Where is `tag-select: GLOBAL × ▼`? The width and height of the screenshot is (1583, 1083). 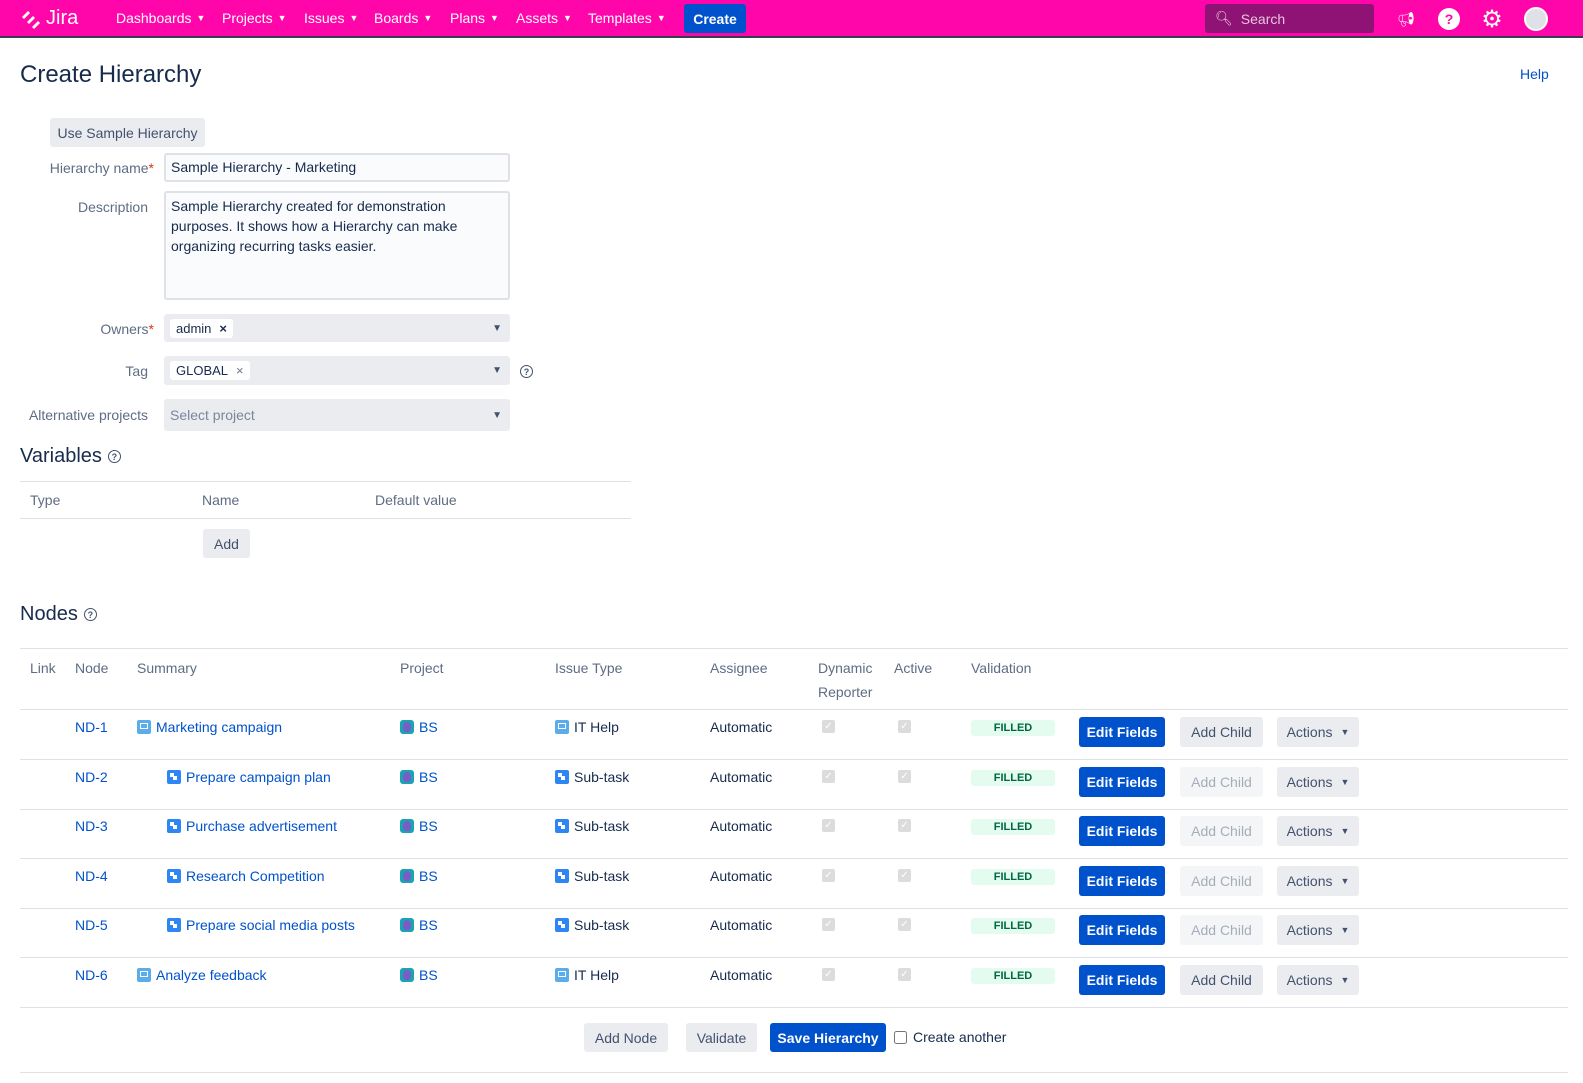 tag-select: GLOBAL × ▼ is located at coordinates (337, 370).